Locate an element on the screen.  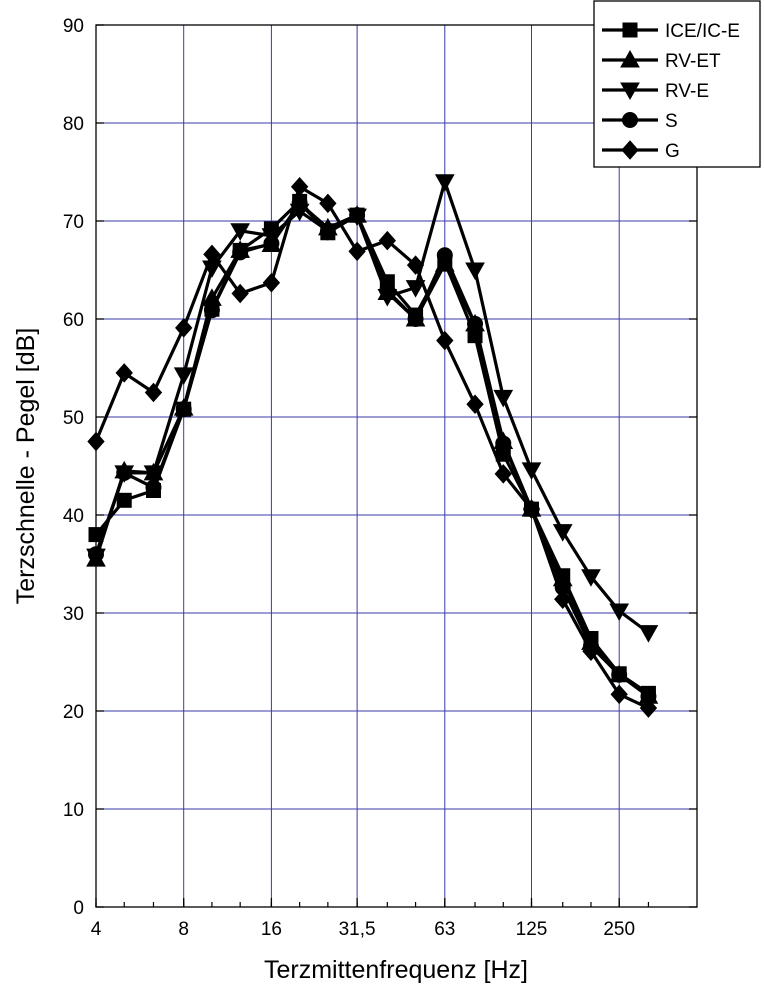
y-tick-label: 80 is located at coordinates (73, 124).